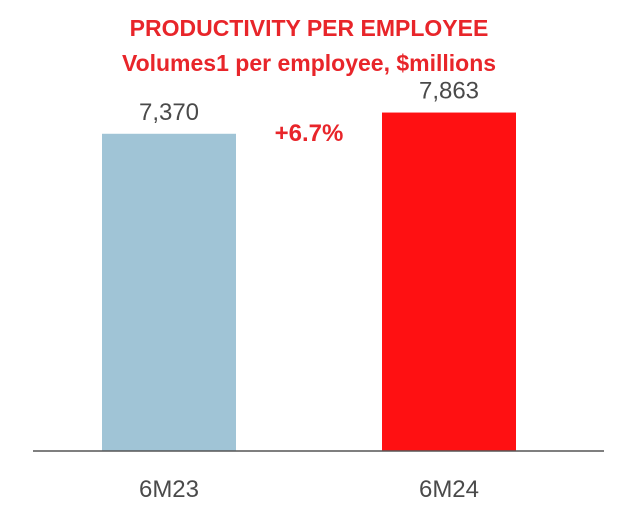 The image size is (618, 528). I want to click on value-label-6m23: 7,370, so click(169, 112).